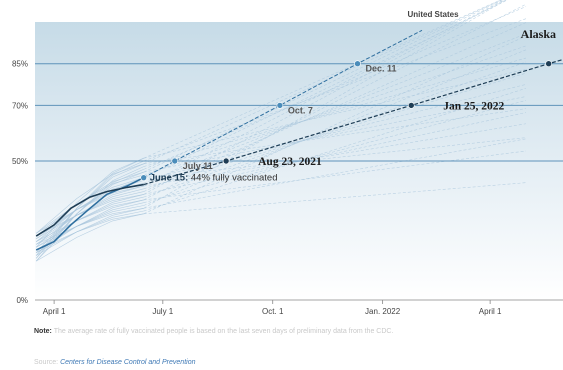  Describe the element at coordinates (20, 161) in the screenshot. I see `y-tick-label: 50%` at that location.